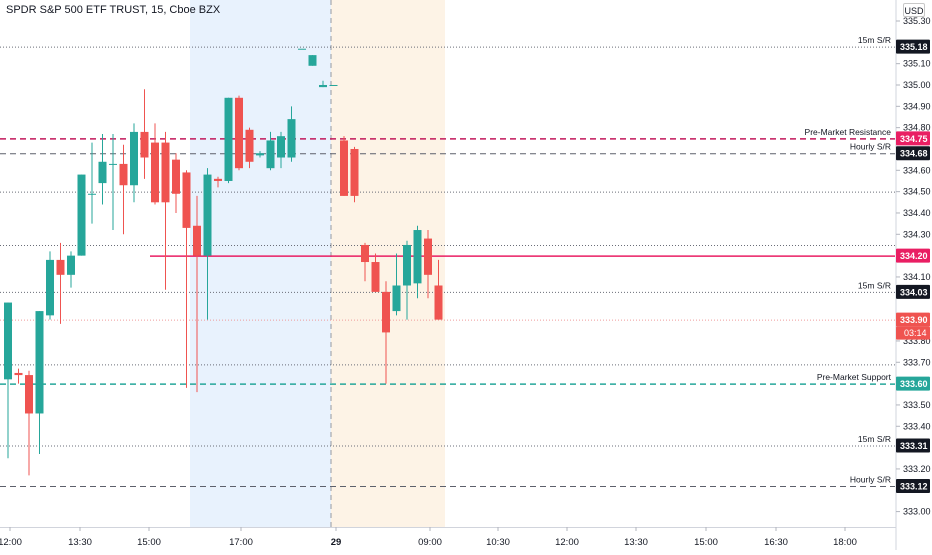  I want to click on price-tag-label: 333.90, so click(914, 320).